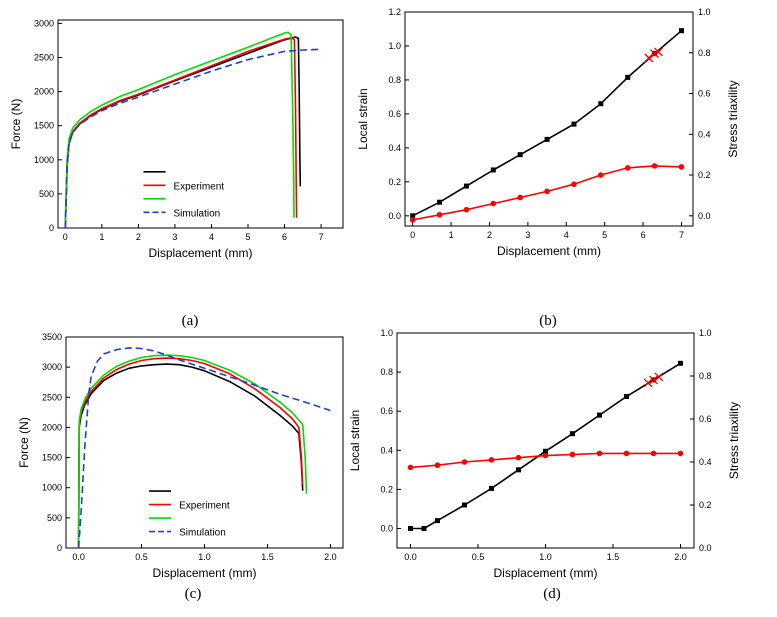 This screenshot has height=617, width=777. Describe the element at coordinates (211, 237) in the screenshot. I see `x-tick-label: 4` at that location.